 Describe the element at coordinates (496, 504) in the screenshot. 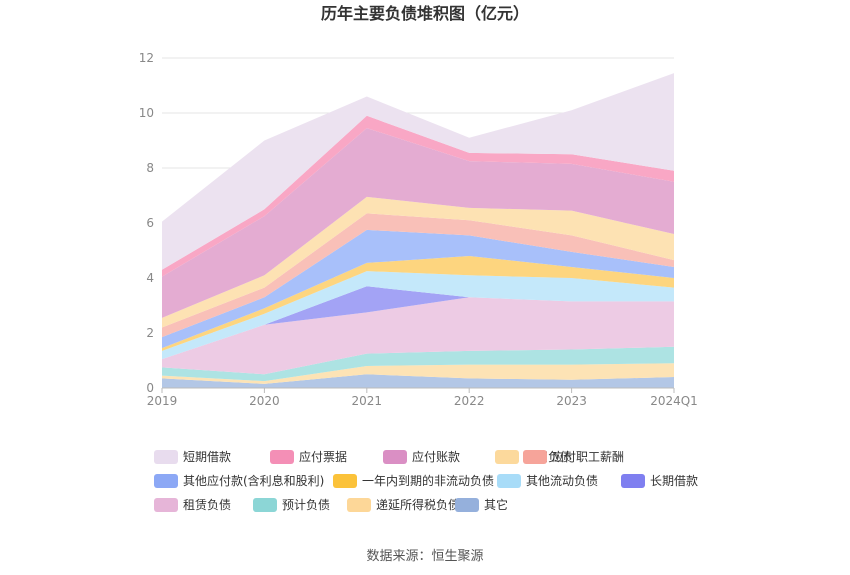

I see `legend-label: 其它` at that location.